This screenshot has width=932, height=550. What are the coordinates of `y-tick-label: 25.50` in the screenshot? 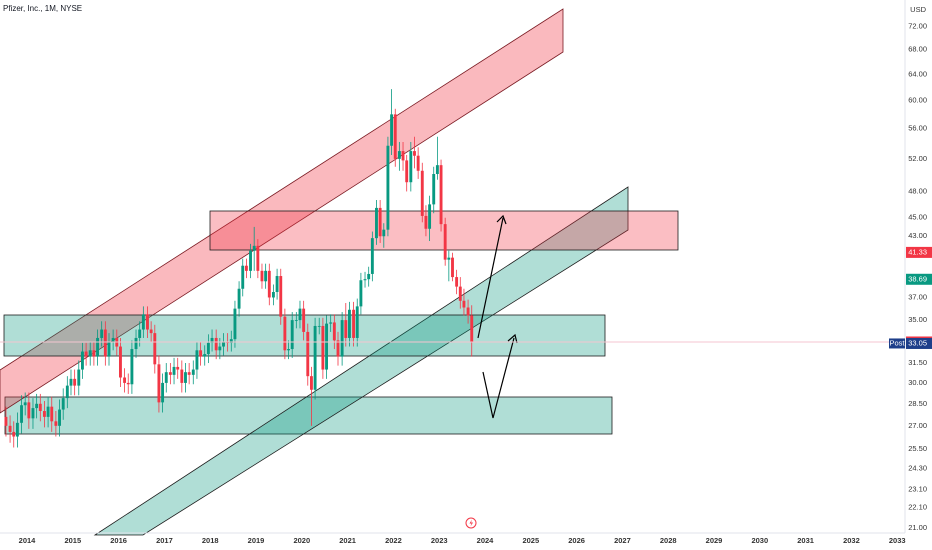 It's located at (917, 448).